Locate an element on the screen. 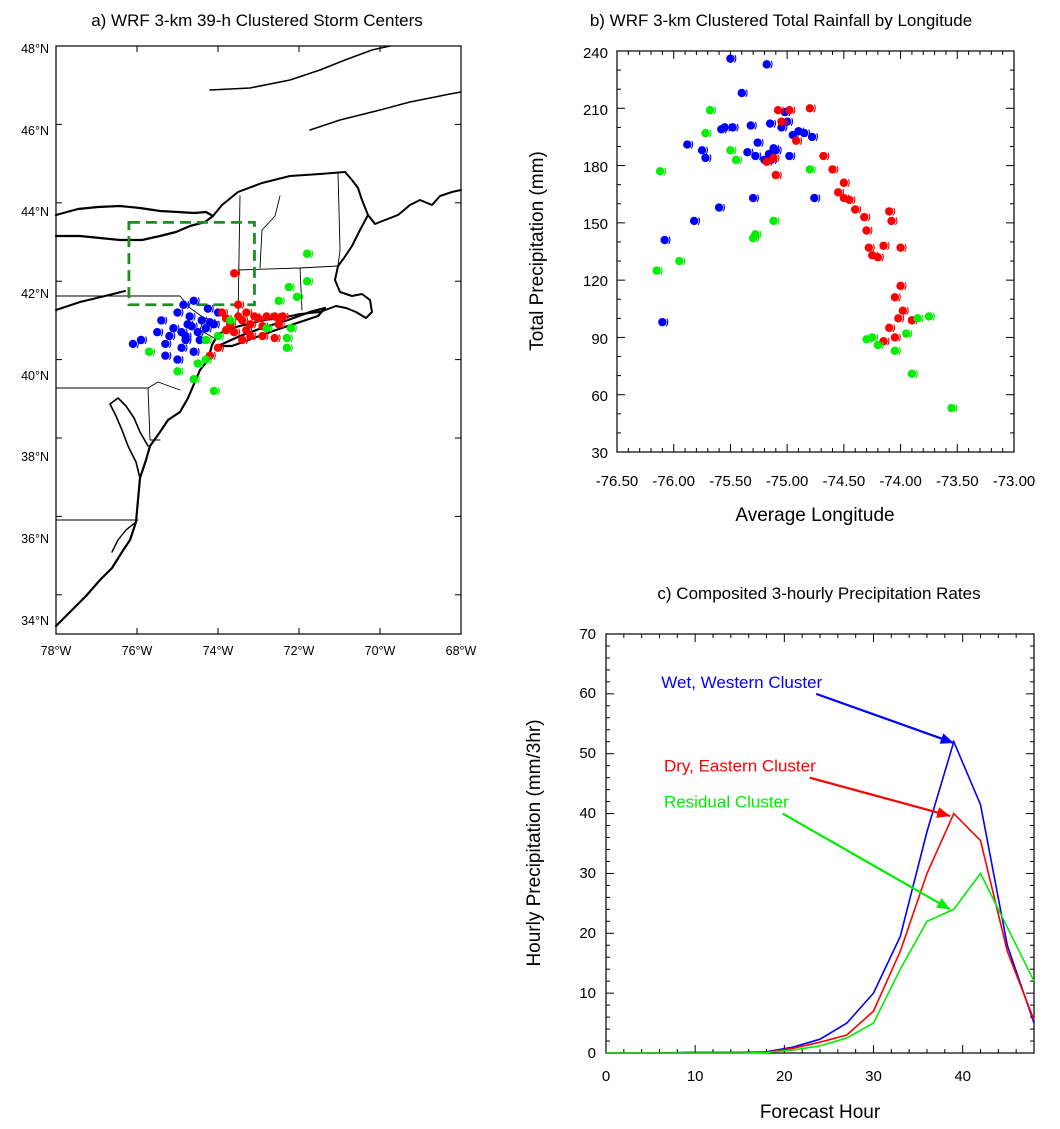 Image resolution: width=1060 pixels, height=1129 pixels. scatter-frame is located at coordinates (815, 251).